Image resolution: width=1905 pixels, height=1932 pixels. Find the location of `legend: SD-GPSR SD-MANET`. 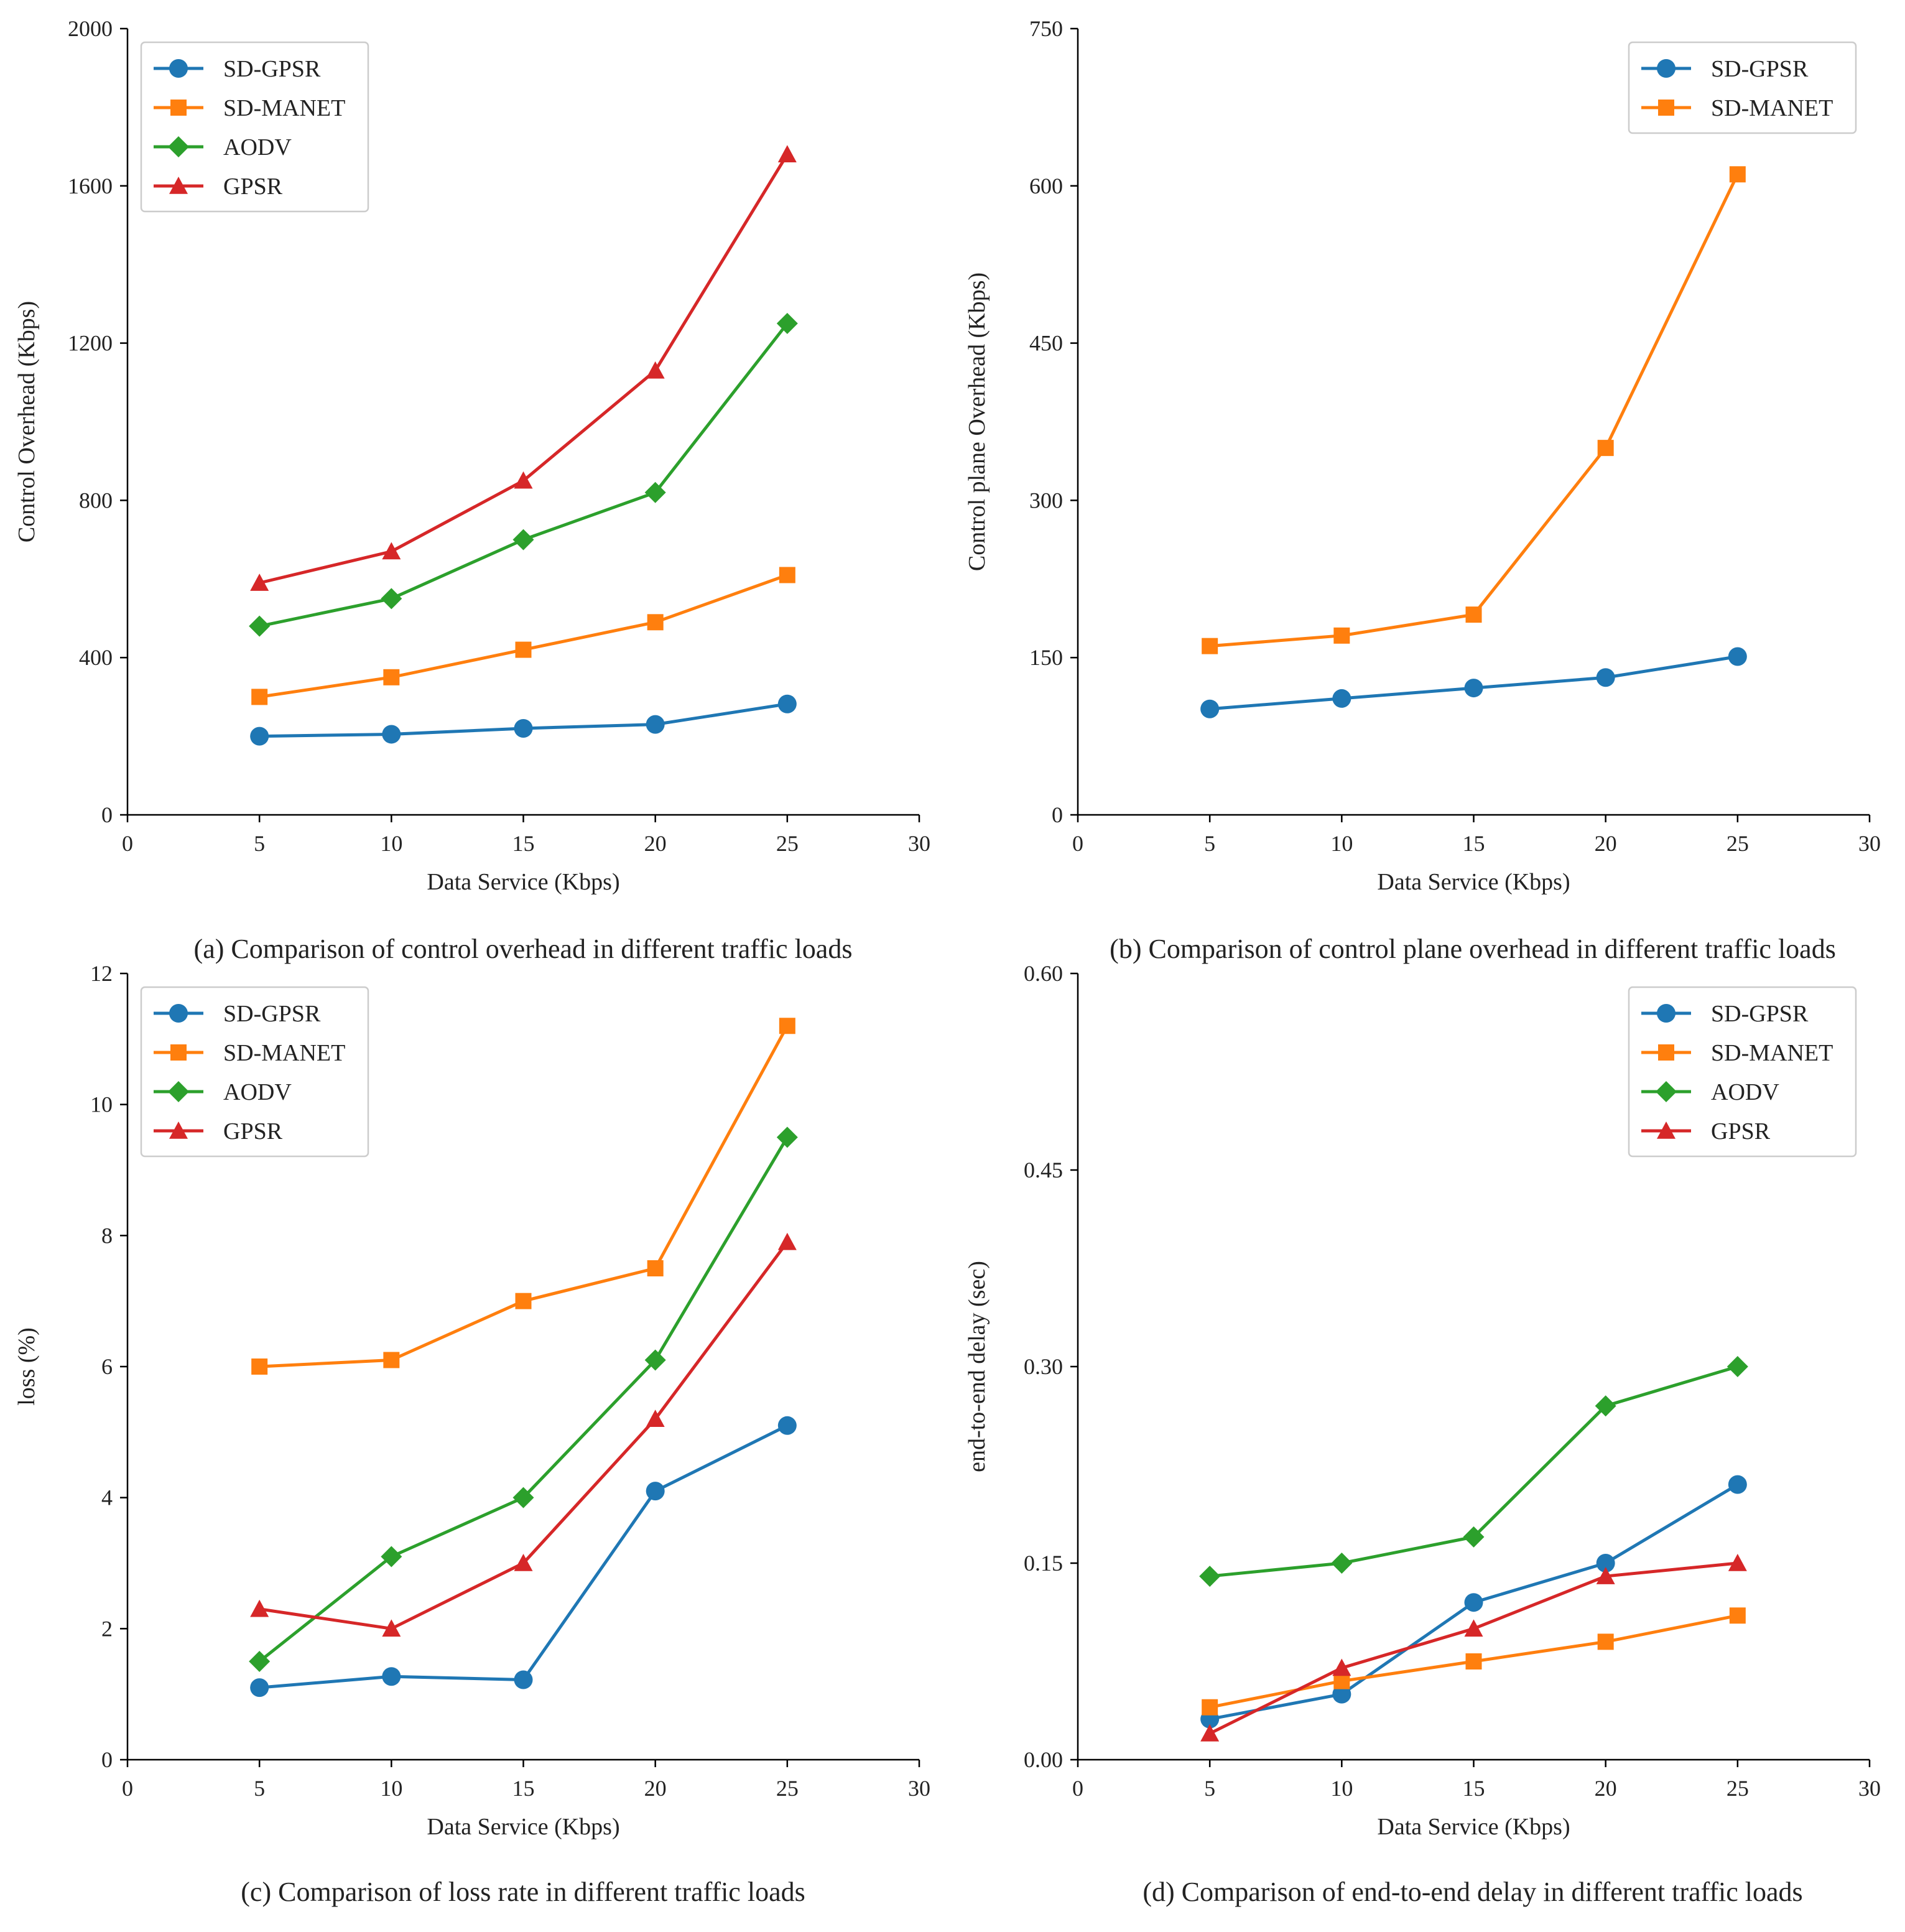

legend: SD-GPSR SD-MANET is located at coordinates (1742, 87).